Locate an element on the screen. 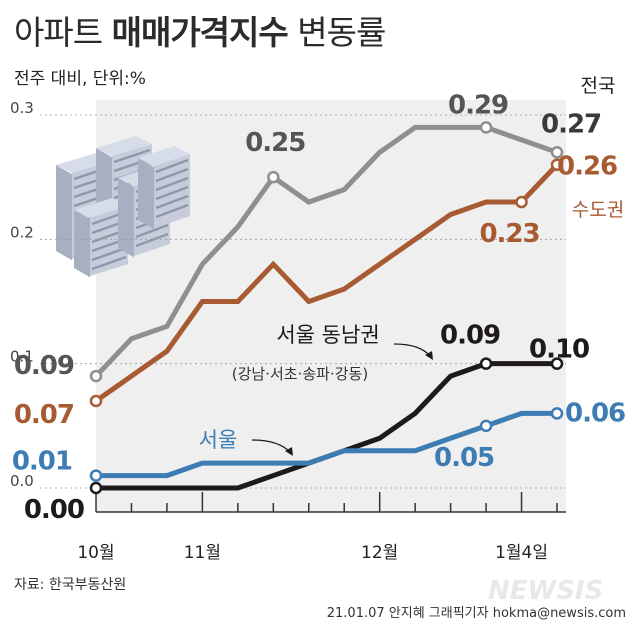  chart-subtitle: 전주 대비, 단위:% is located at coordinates (80, 79).